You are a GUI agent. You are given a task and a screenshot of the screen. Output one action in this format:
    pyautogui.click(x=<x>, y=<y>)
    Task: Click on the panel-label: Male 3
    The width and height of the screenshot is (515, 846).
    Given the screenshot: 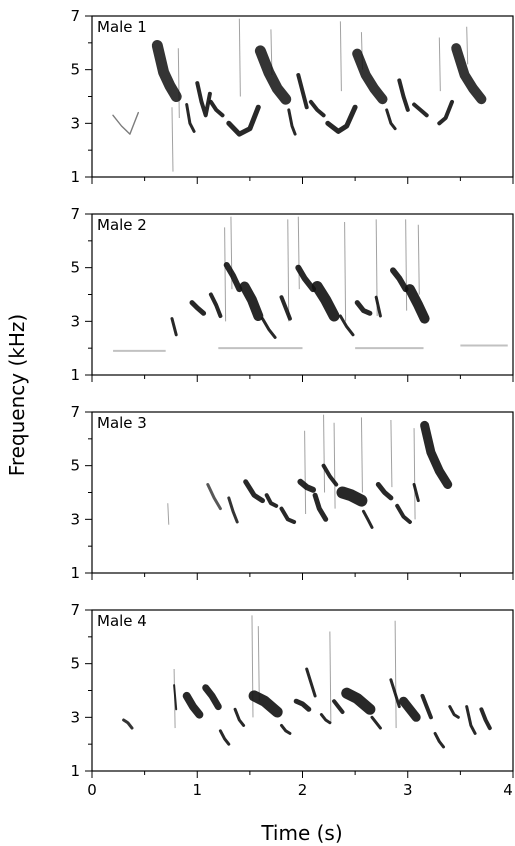 What is the action you would take?
    pyautogui.click(x=122, y=423)
    